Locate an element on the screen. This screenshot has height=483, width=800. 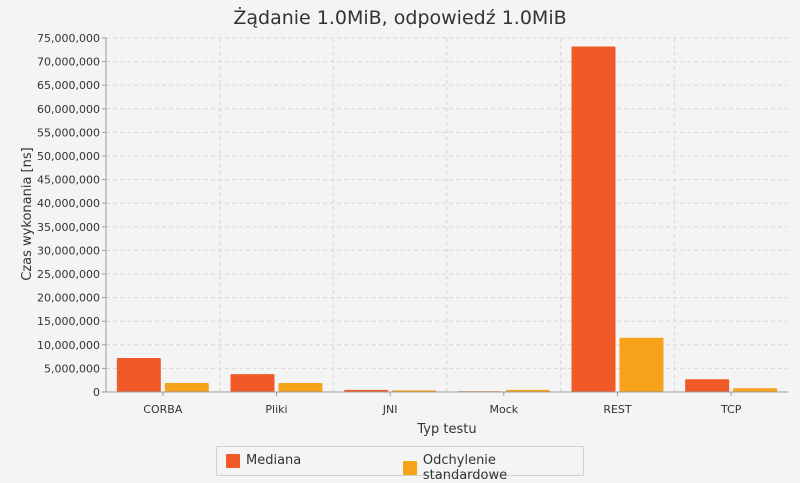
y-tick-label: 25,000,000 is located at coordinates (68, 274).